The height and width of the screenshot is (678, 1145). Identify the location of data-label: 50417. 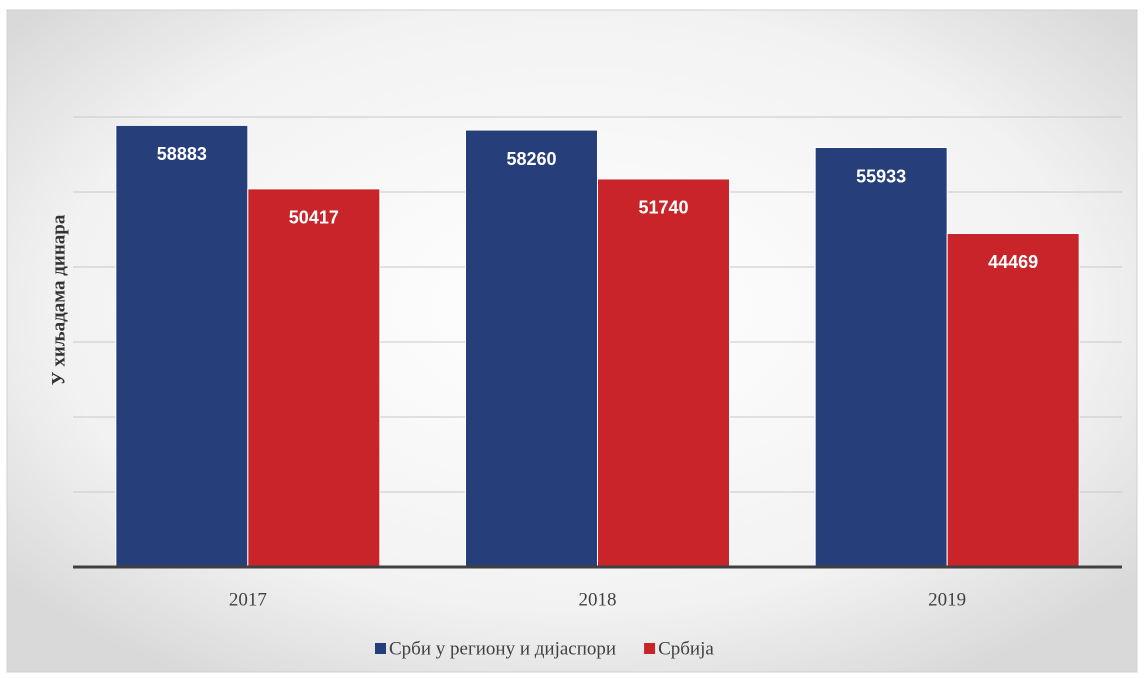
(314, 218).